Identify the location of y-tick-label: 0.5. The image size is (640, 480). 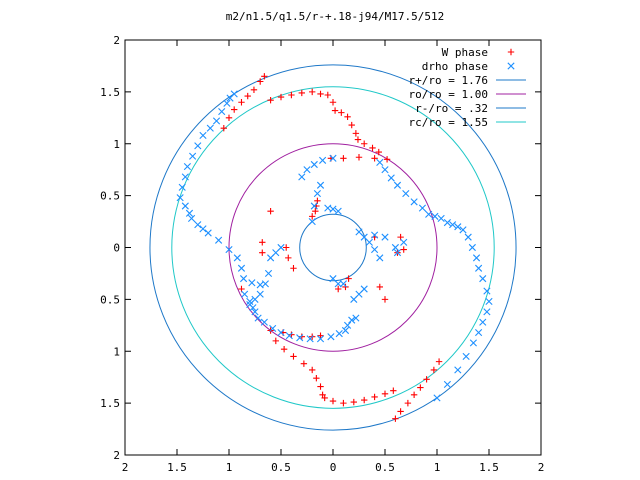
(110, 196).